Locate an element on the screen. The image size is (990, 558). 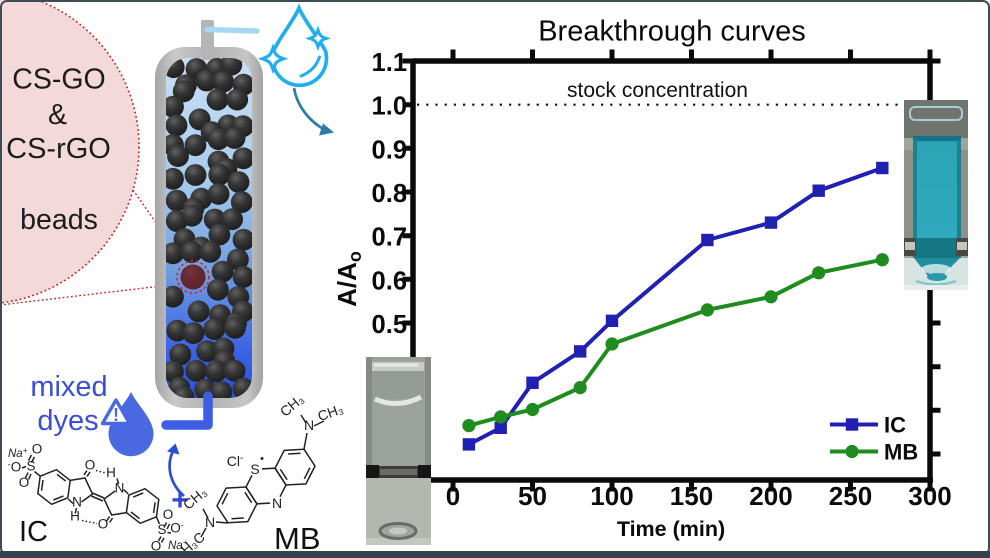
svg-text: Time (min) is located at coordinates (671, 529).